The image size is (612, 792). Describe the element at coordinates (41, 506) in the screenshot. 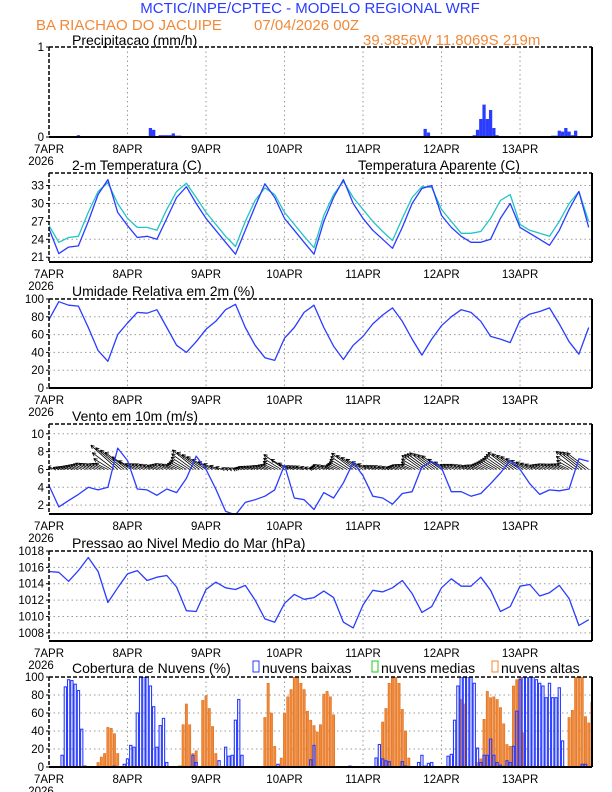

I see `y-tick-label: 2` at that location.